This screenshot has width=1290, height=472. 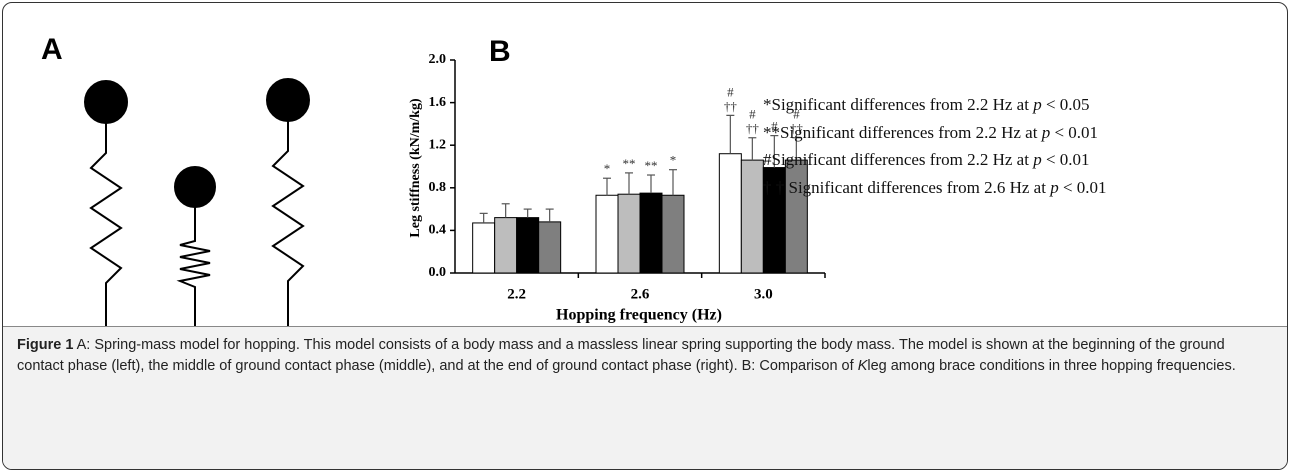 I want to click on y-tick-label: 0.8, so click(x=438, y=187).